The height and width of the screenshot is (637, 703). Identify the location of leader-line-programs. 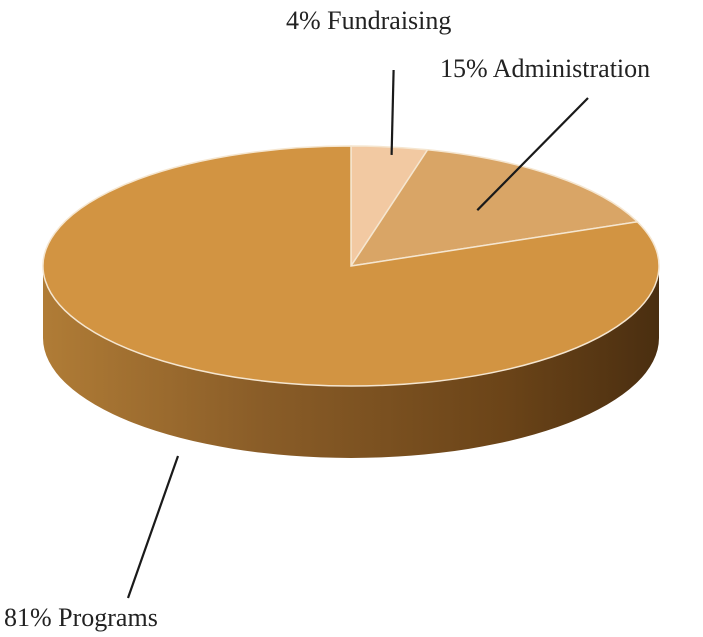
(153, 527).